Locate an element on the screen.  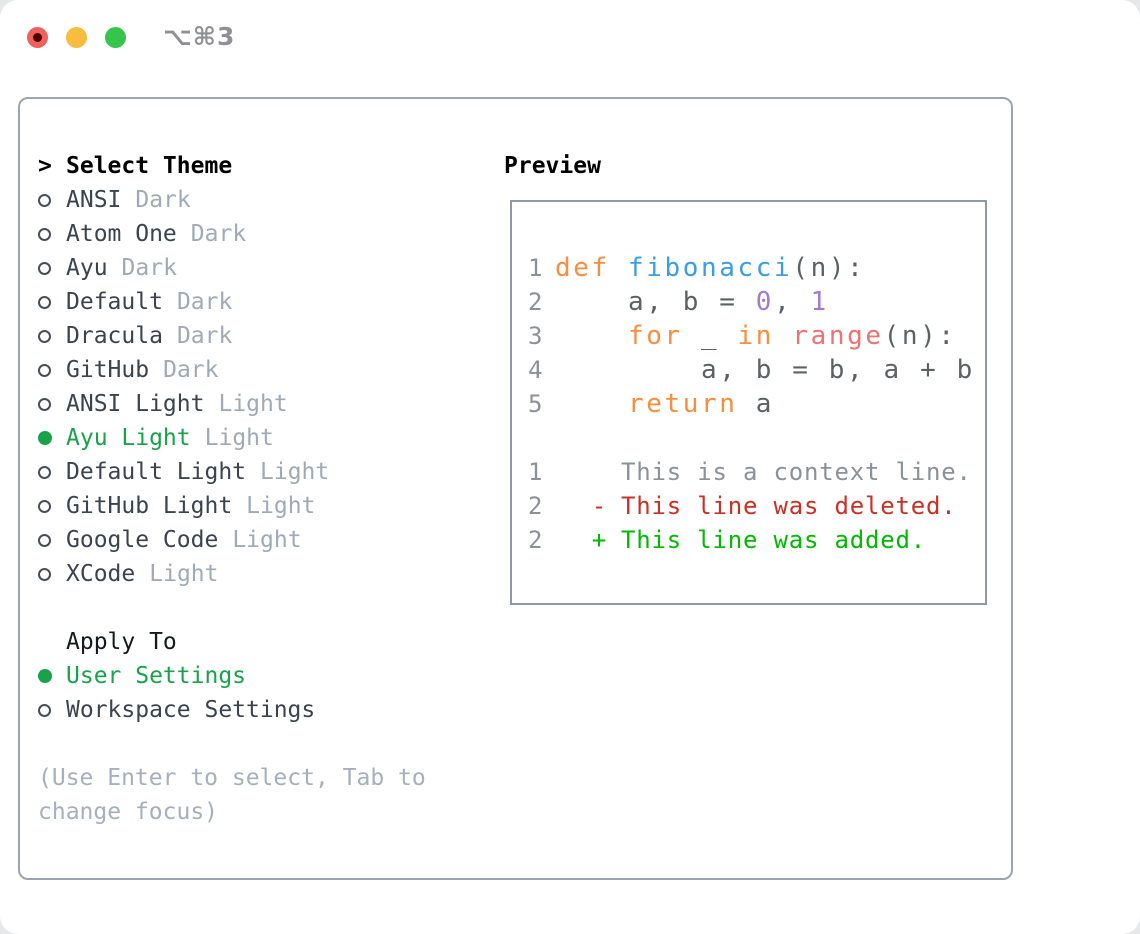
theme-item-label: Default Light is located at coordinates (156, 472).